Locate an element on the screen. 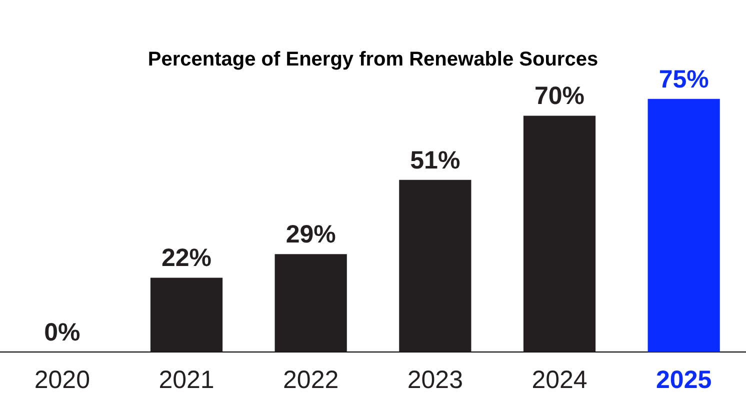  x-tick-label: 2021 is located at coordinates (186, 380).